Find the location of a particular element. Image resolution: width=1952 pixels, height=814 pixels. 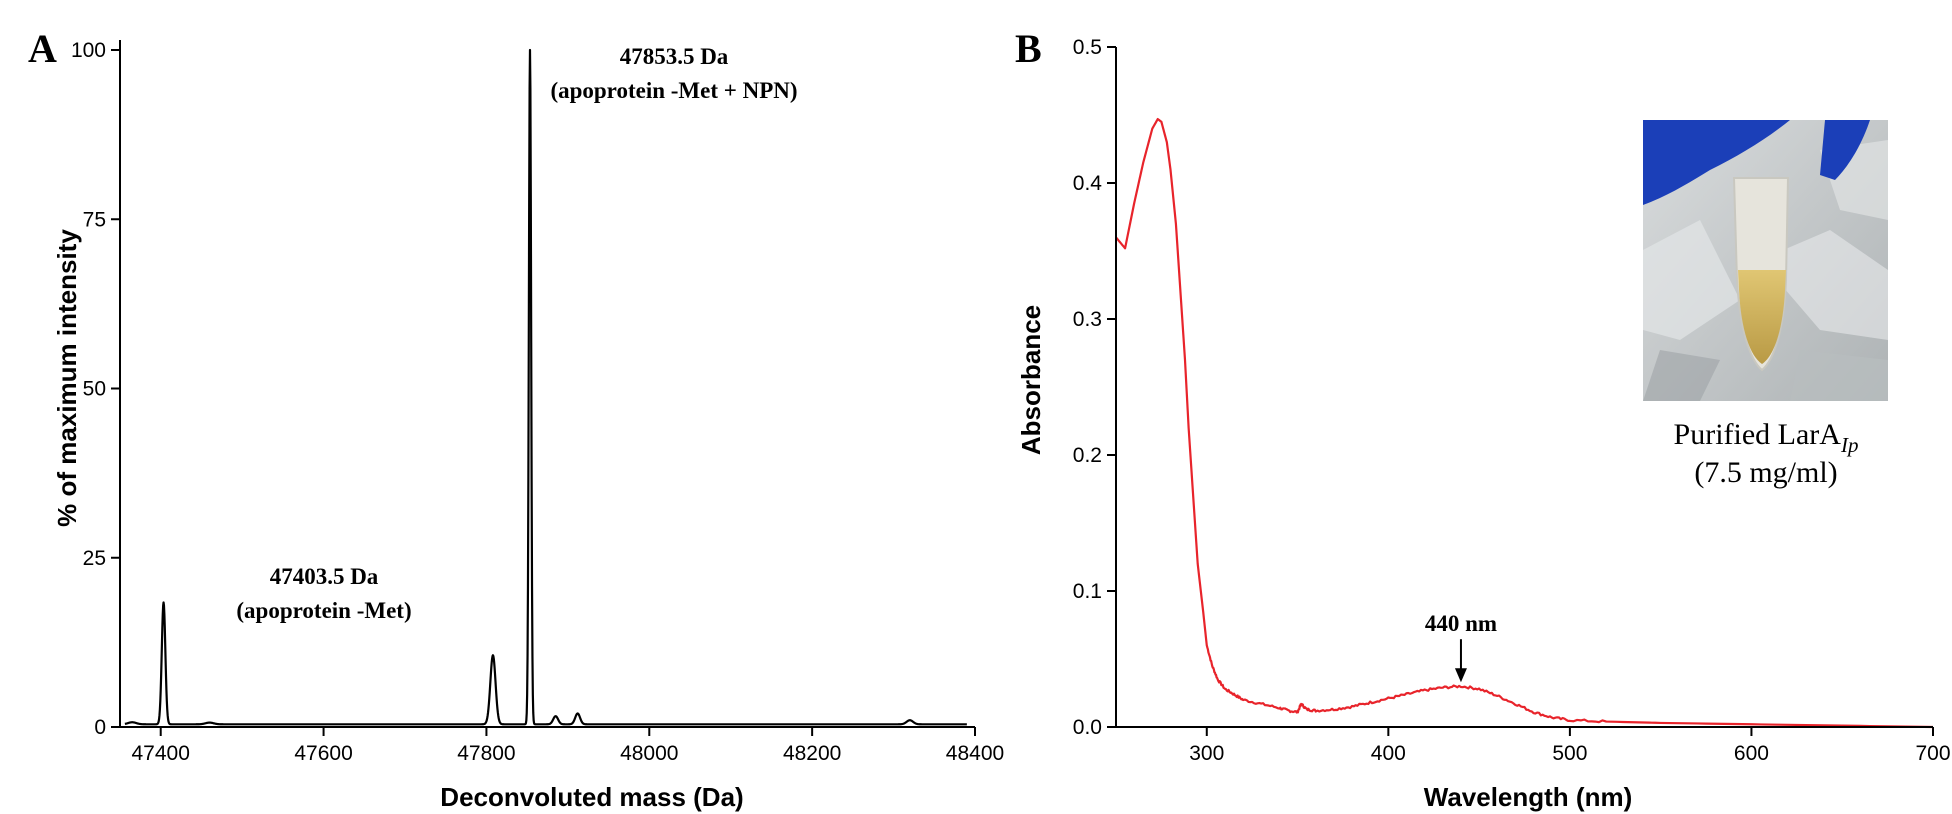

panel-b-y-tick-label: 0.1 is located at coordinates (1087, 591).